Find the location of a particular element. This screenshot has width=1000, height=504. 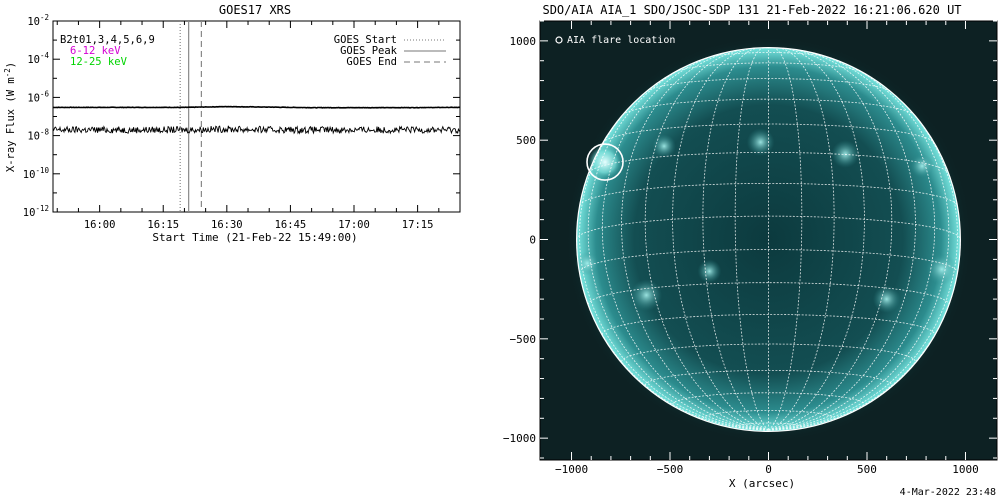

goes-y-tick-label: 10⁻¹⁰ is located at coordinates (36, 173).